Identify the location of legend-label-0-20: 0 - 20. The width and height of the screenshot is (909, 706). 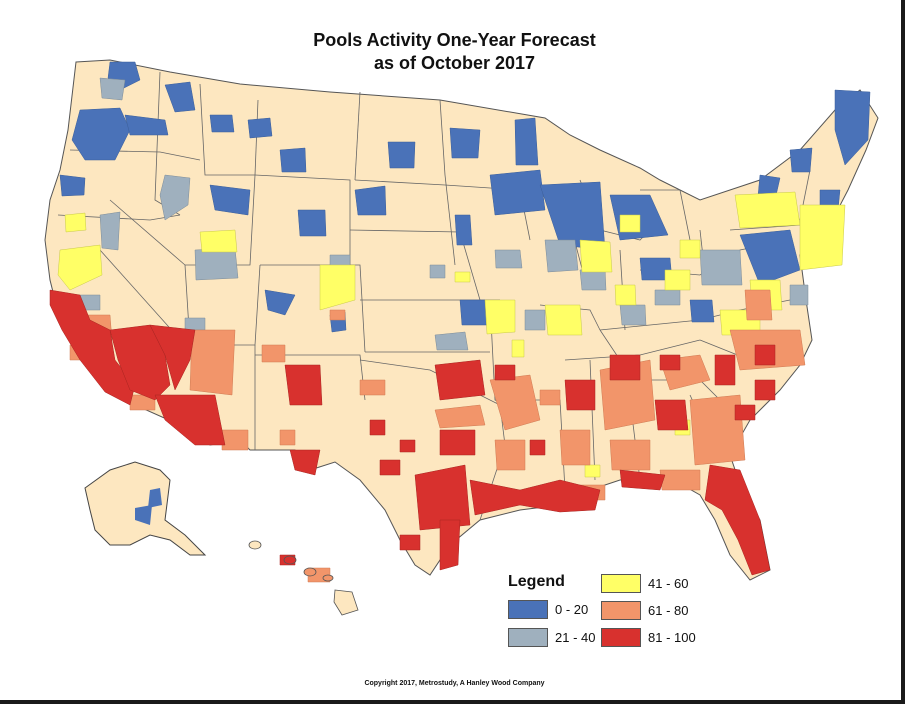
(572, 609).